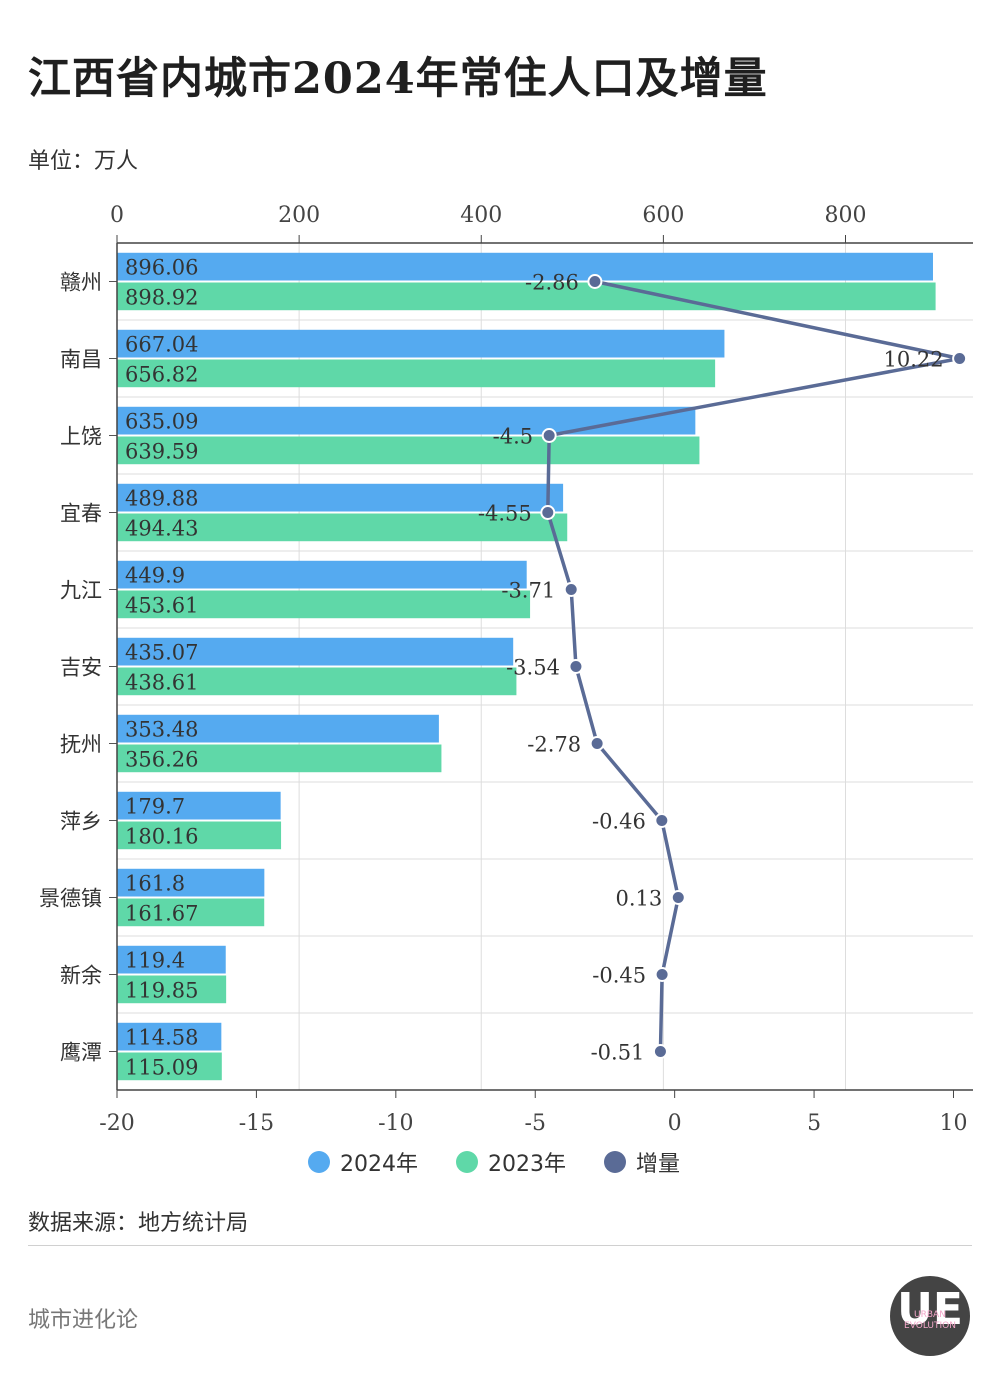 The height and width of the screenshot is (1400, 1000). I want to click on bottom-tick-label: -20, so click(116, 1123).